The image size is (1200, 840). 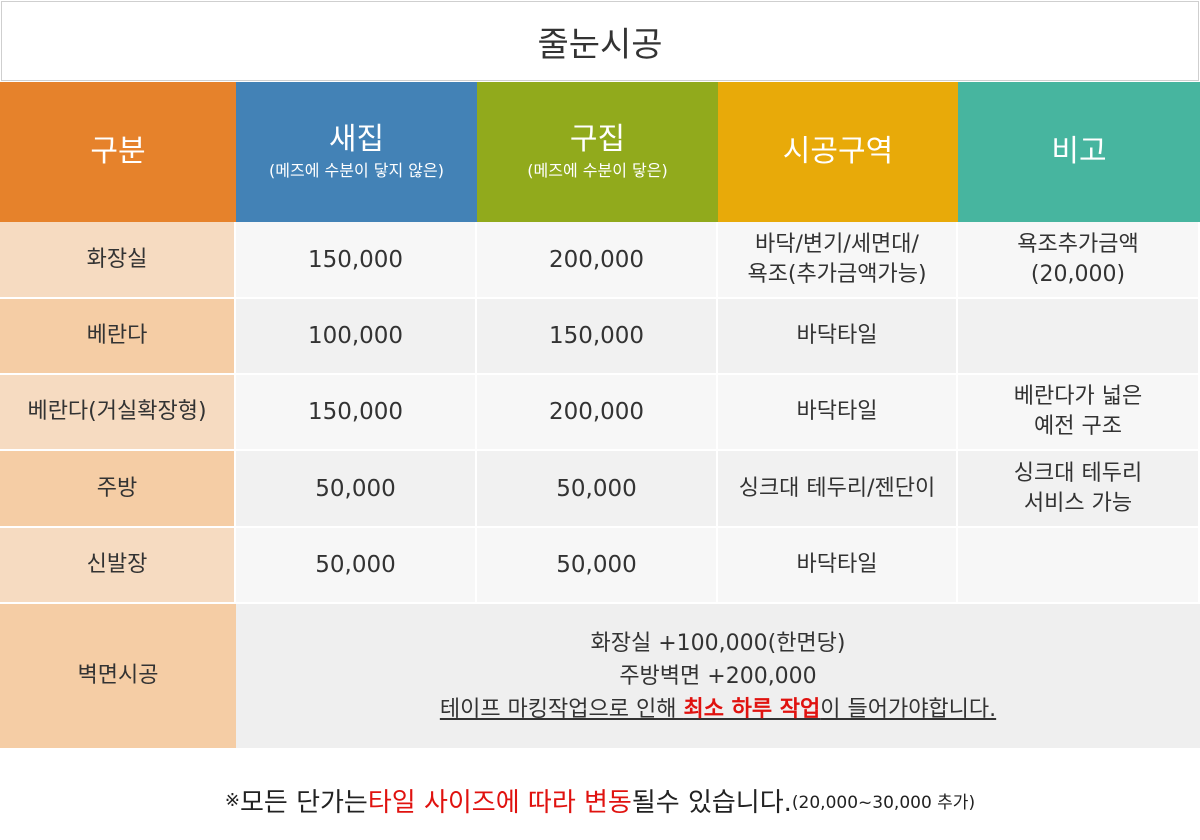 I want to click on row-veranda-note, so click(x=1079, y=337).